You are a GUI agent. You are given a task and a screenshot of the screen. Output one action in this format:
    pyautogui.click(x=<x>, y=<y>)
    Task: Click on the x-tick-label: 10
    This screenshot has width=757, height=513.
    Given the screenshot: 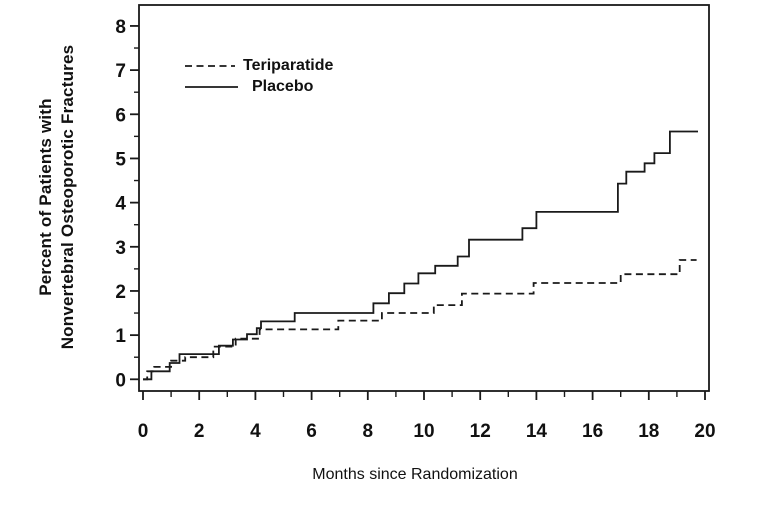 What is the action you would take?
    pyautogui.click(x=423, y=431)
    